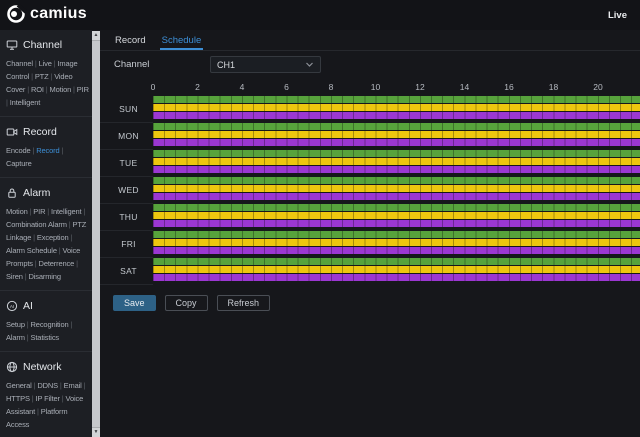 The image size is (640, 437). Describe the element at coordinates (42, 70) in the screenshot. I see `sidebar-link-image-control: Image Control` at that location.